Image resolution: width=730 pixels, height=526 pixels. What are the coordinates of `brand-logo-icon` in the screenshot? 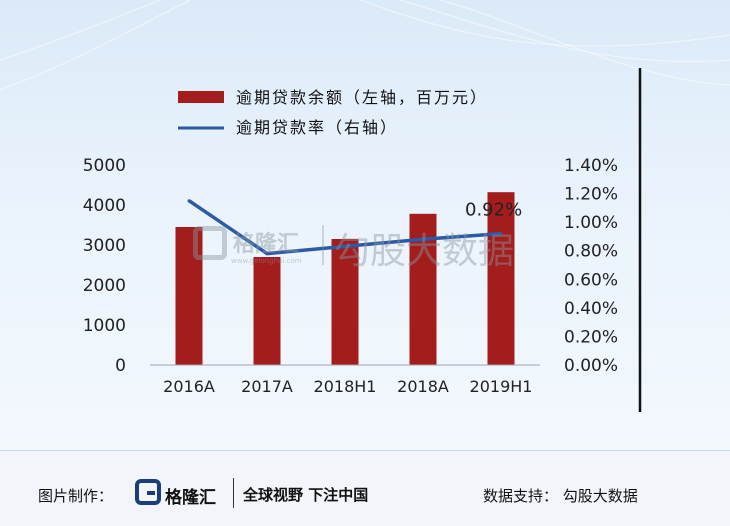 It's located at (148, 492).